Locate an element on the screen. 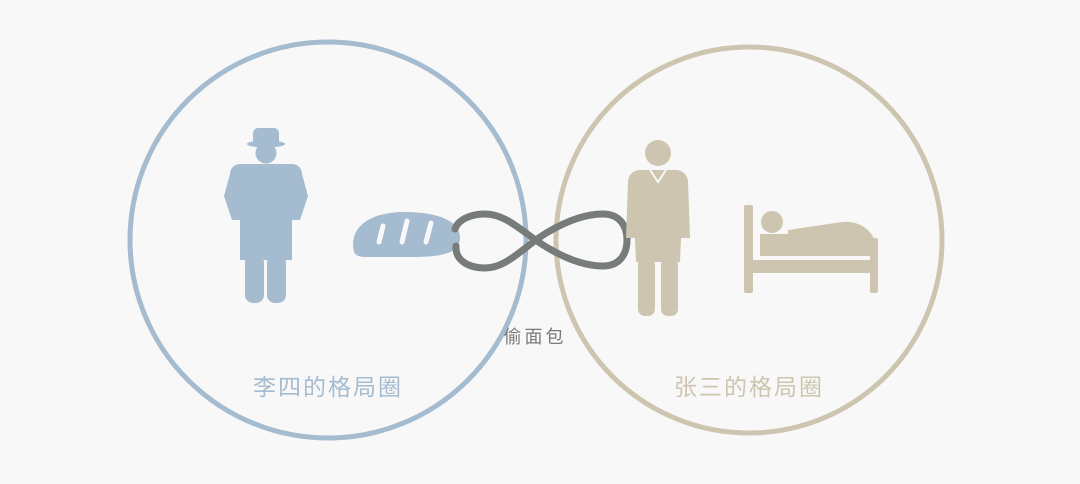 The image size is (1080, 484). right-circle-label: 张三的格局圈 is located at coordinates (749, 388).